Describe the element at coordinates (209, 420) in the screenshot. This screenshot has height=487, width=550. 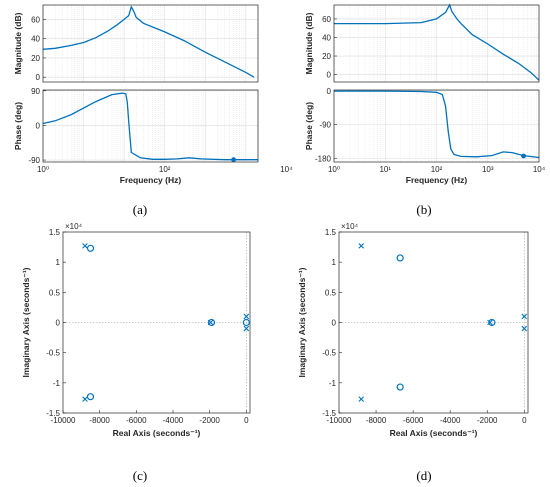
I see `c-xtick-label: -2000` at that location.